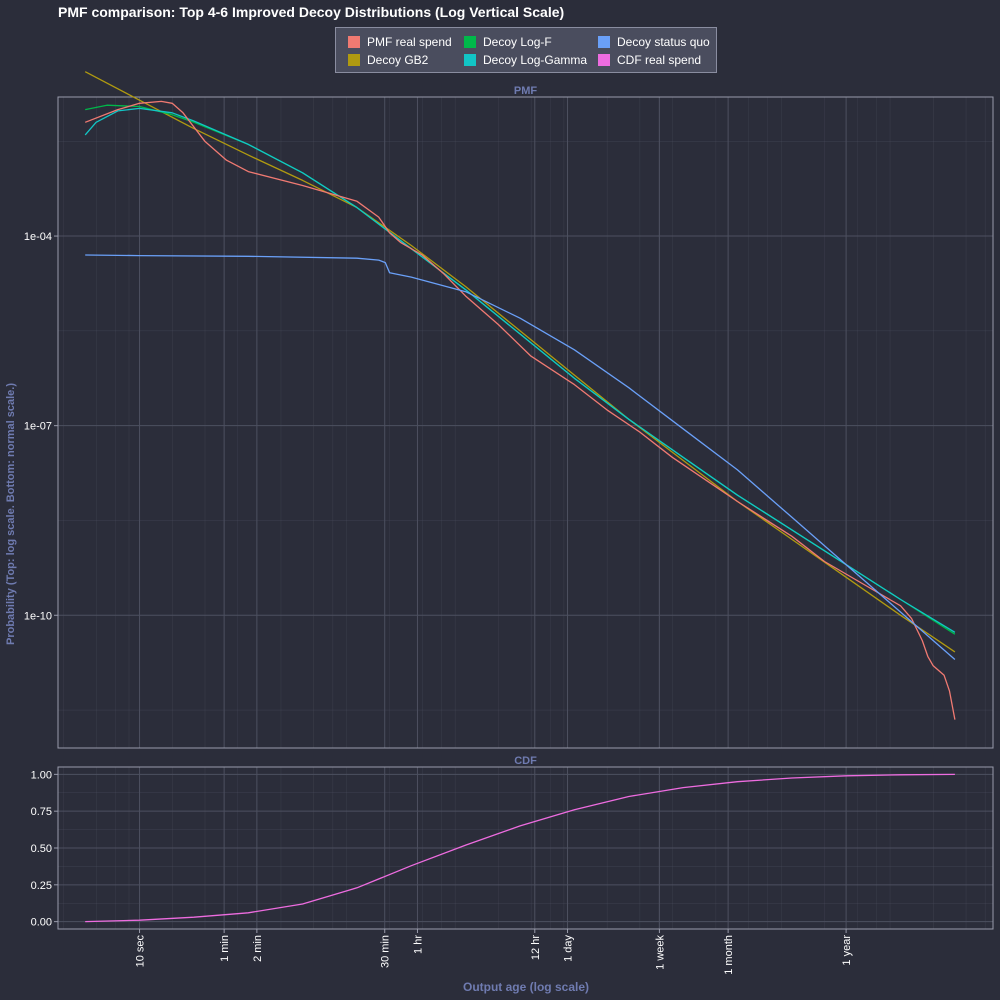  What do you see at coordinates (141, 951) in the screenshot?
I see `x-tick-label: 10 sec` at bounding box center [141, 951].